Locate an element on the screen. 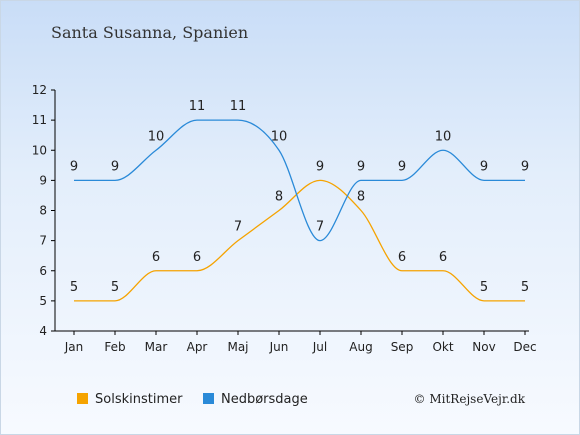 The width and height of the screenshot is (580, 435). x-tick-label: Maj is located at coordinates (237, 347).